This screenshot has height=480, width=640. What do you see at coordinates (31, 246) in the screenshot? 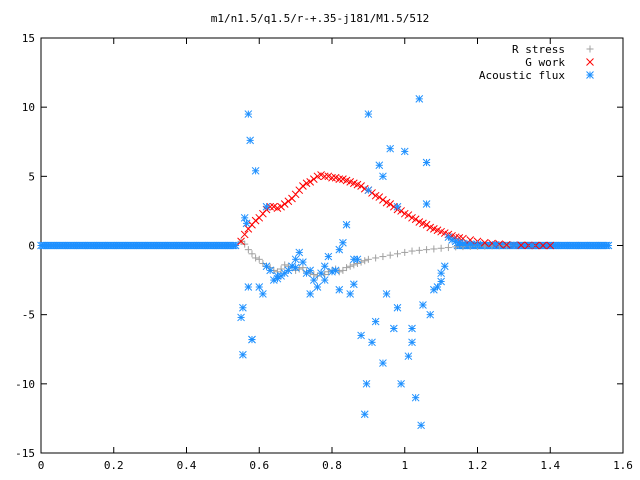
I see `y-tick-label: 0` at bounding box center [31, 246].